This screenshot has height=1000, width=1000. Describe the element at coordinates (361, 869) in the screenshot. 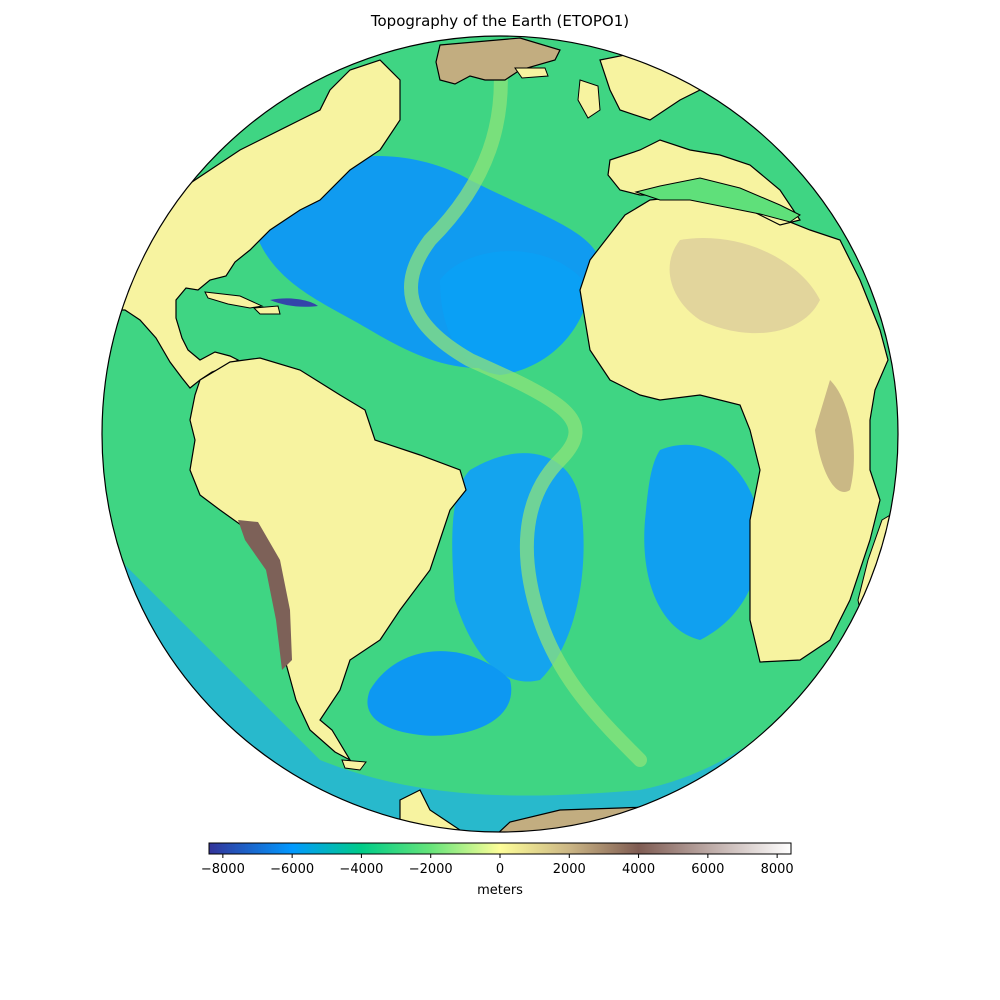

I see `colorbar-tick-label: −4000` at that location.